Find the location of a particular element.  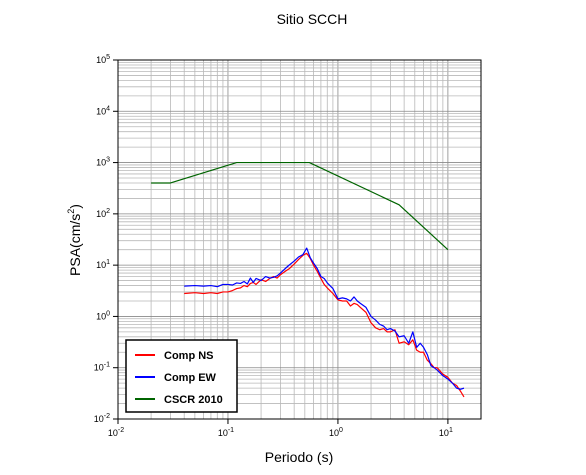

x-tick-label: 10⁻¹ is located at coordinates (226, 432).